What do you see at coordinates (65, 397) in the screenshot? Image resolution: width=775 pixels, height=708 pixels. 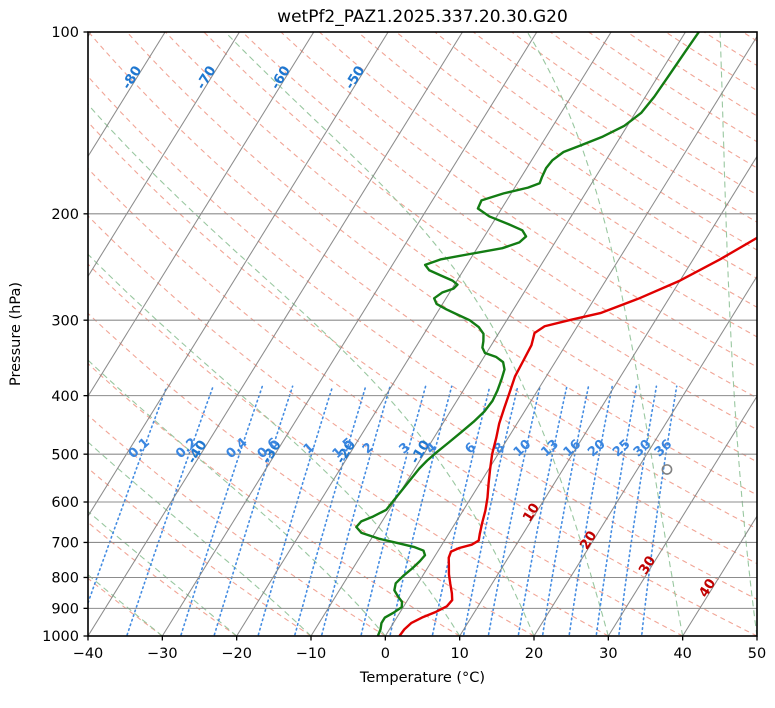 I see `y-tick-label: 400` at bounding box center [65, 397].